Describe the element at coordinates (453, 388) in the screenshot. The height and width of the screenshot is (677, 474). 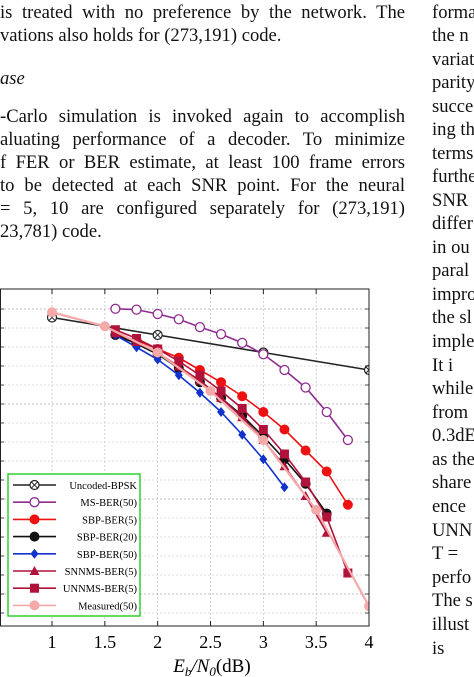
I see `right-column-line: while` at that location.